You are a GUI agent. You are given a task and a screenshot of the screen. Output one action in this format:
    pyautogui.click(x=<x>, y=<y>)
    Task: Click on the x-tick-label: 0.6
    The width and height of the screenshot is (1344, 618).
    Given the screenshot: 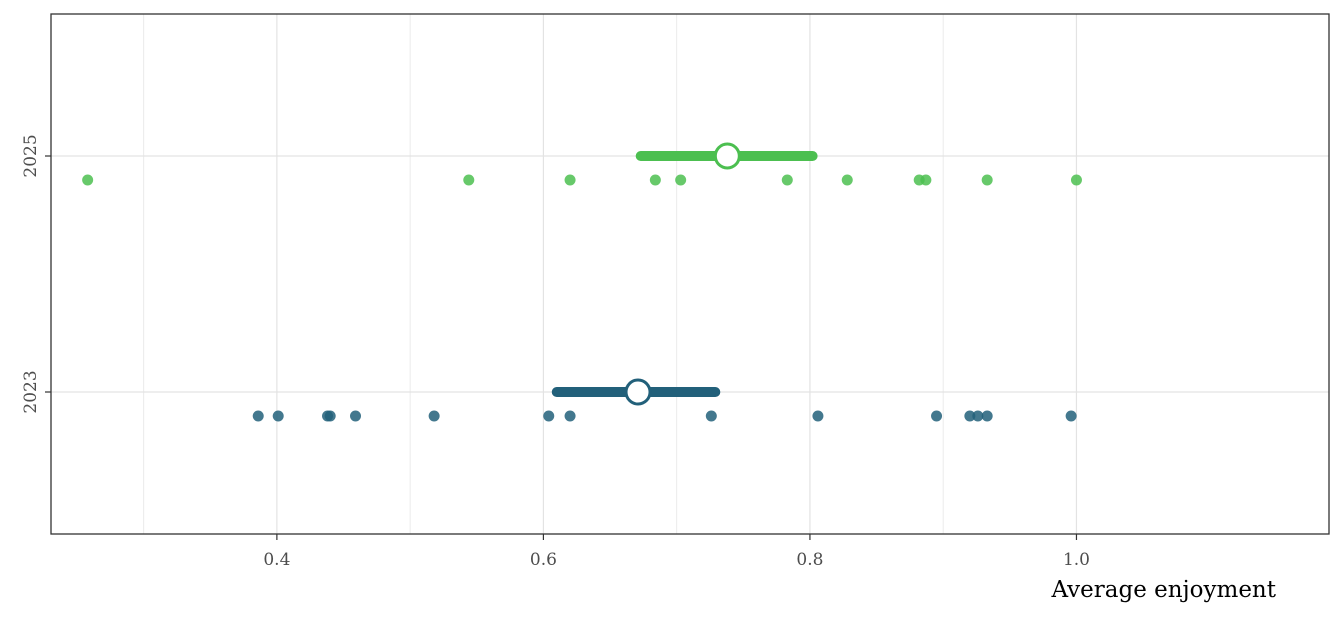 What is the action you would take?
    pyautogui.click(x=543, y=560)
    